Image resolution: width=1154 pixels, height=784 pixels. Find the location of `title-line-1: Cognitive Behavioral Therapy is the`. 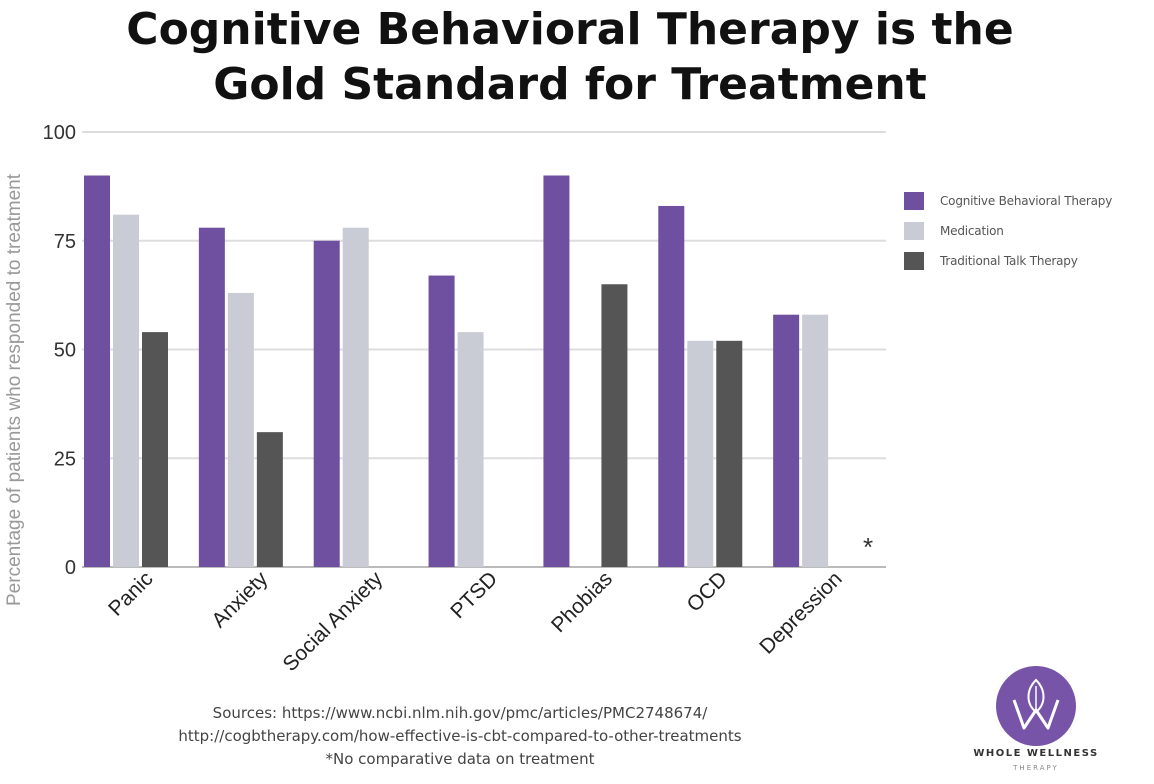

title-line-1: Cognitive Behavioral Therapy is the is located at coordinates (570, 29).